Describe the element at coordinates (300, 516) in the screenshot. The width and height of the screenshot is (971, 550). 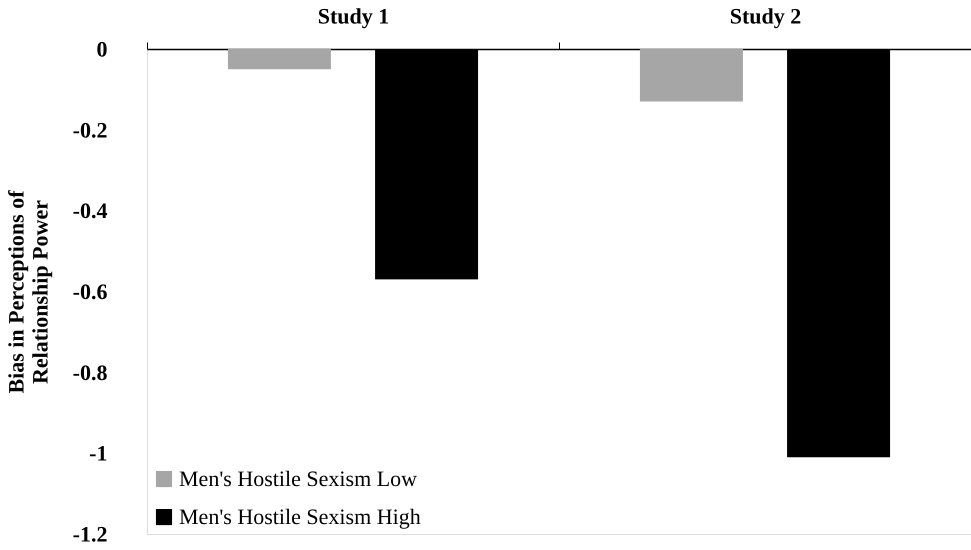
I see `legend-label: Men's Hostile Sexism High` at that location.